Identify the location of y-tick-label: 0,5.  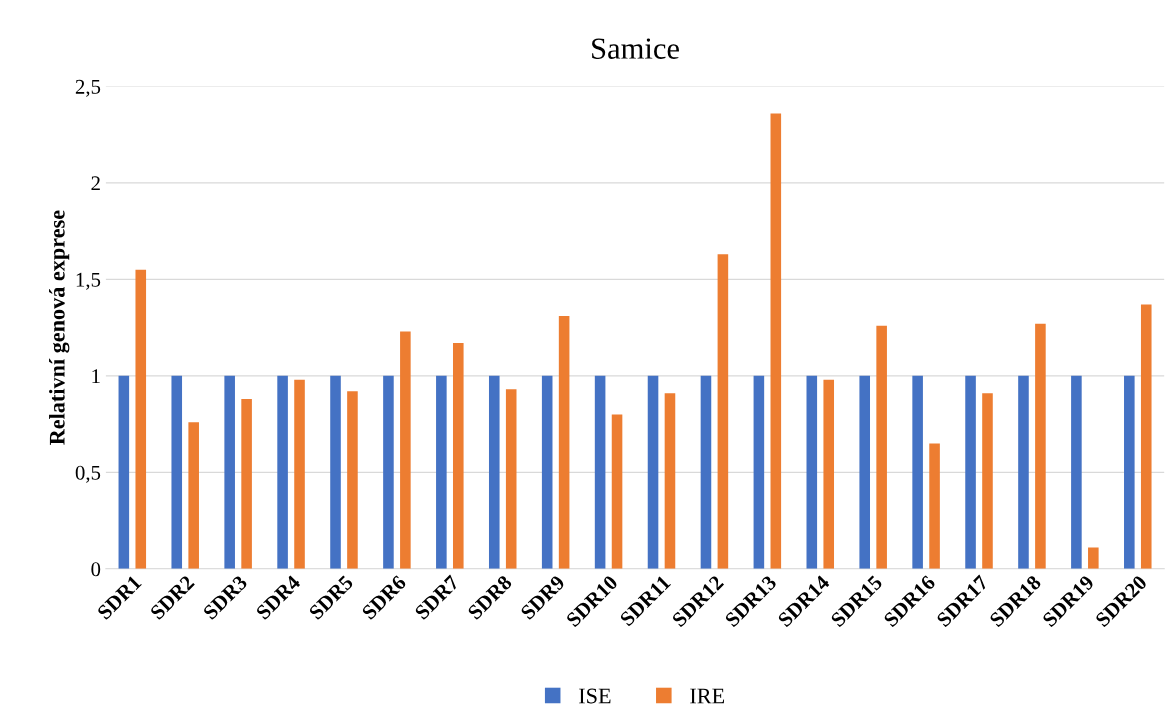
(88, 474).